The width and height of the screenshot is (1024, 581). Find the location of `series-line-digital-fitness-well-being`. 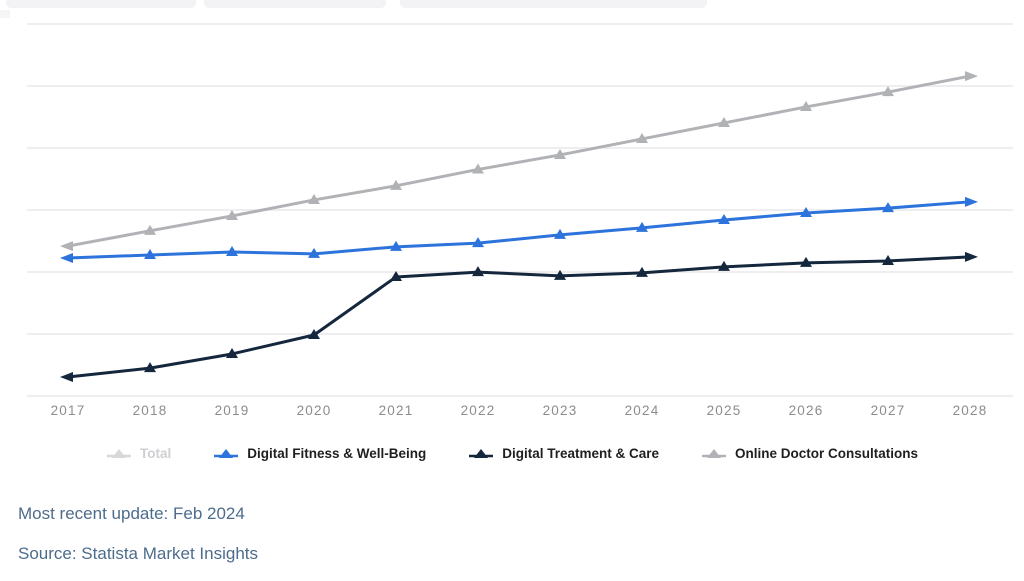

series-line-digital-fitness-well-being is located at coordinates (519, 229).